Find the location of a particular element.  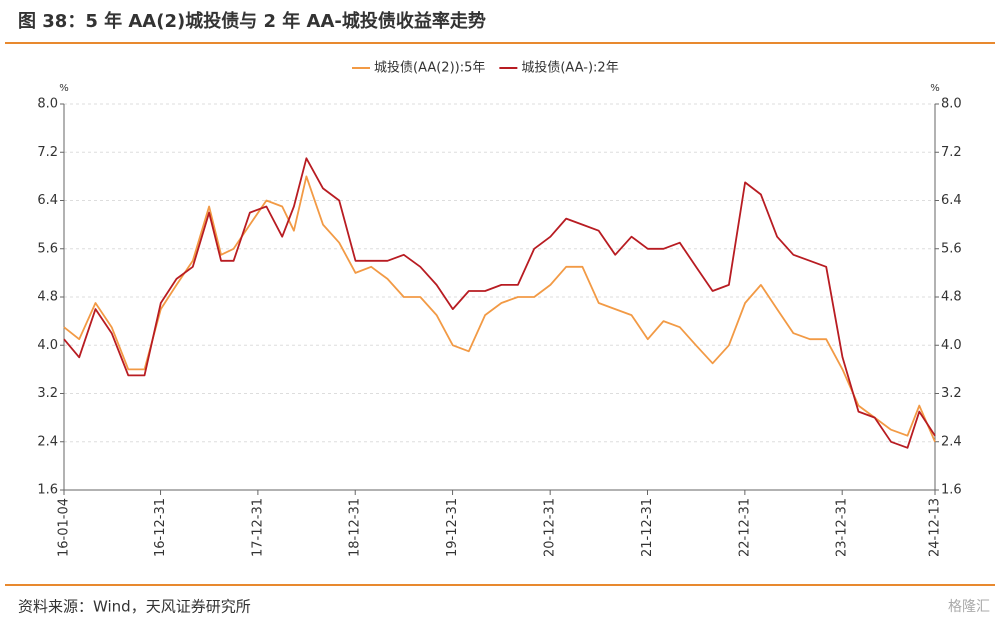

y-tick-label: 4.0 is located at coordinates (47, 345).